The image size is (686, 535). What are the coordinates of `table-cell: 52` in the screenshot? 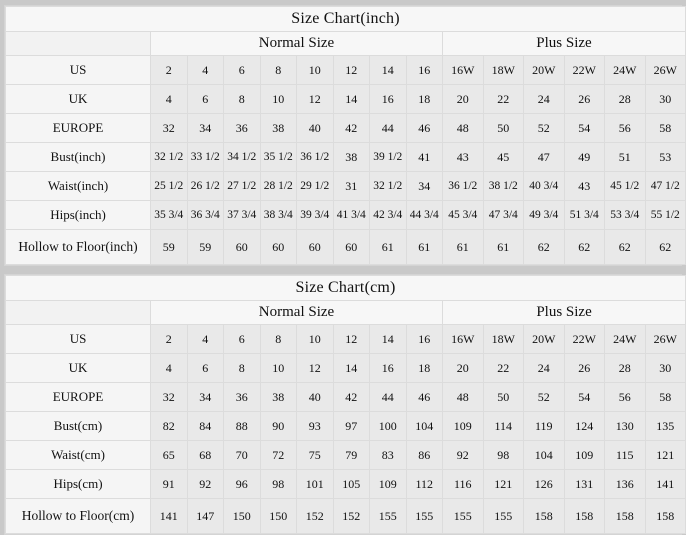 It's located at (544, 397).